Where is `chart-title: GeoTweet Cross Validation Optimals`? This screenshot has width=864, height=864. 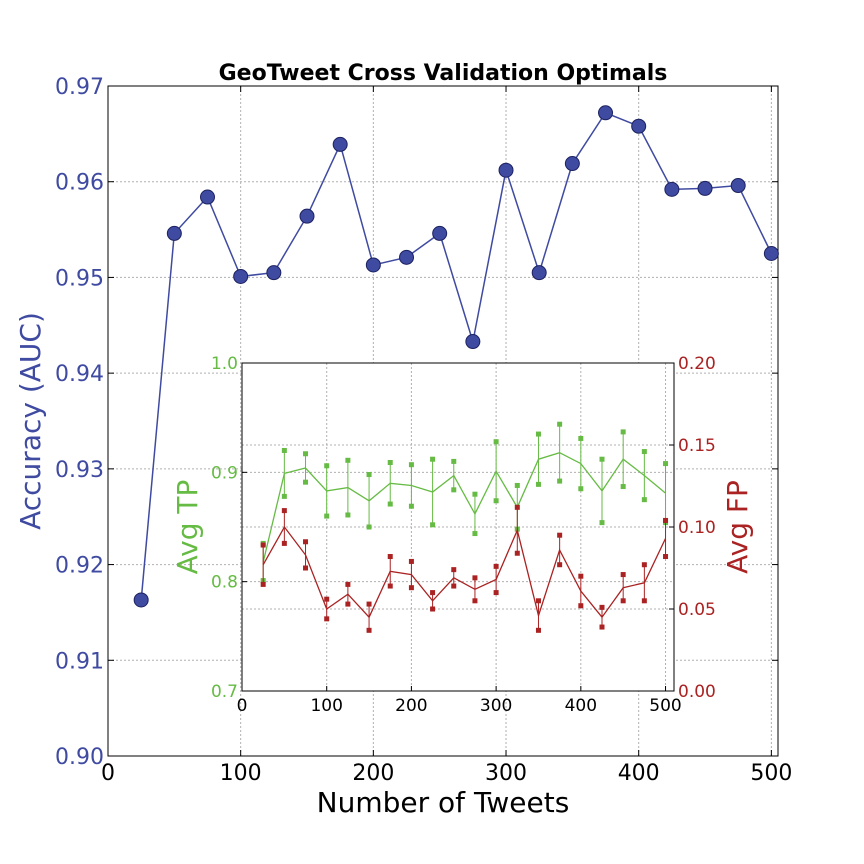
chart-title: GeoTweet Cross Validation Optimals is located at coordinates (443, 73).